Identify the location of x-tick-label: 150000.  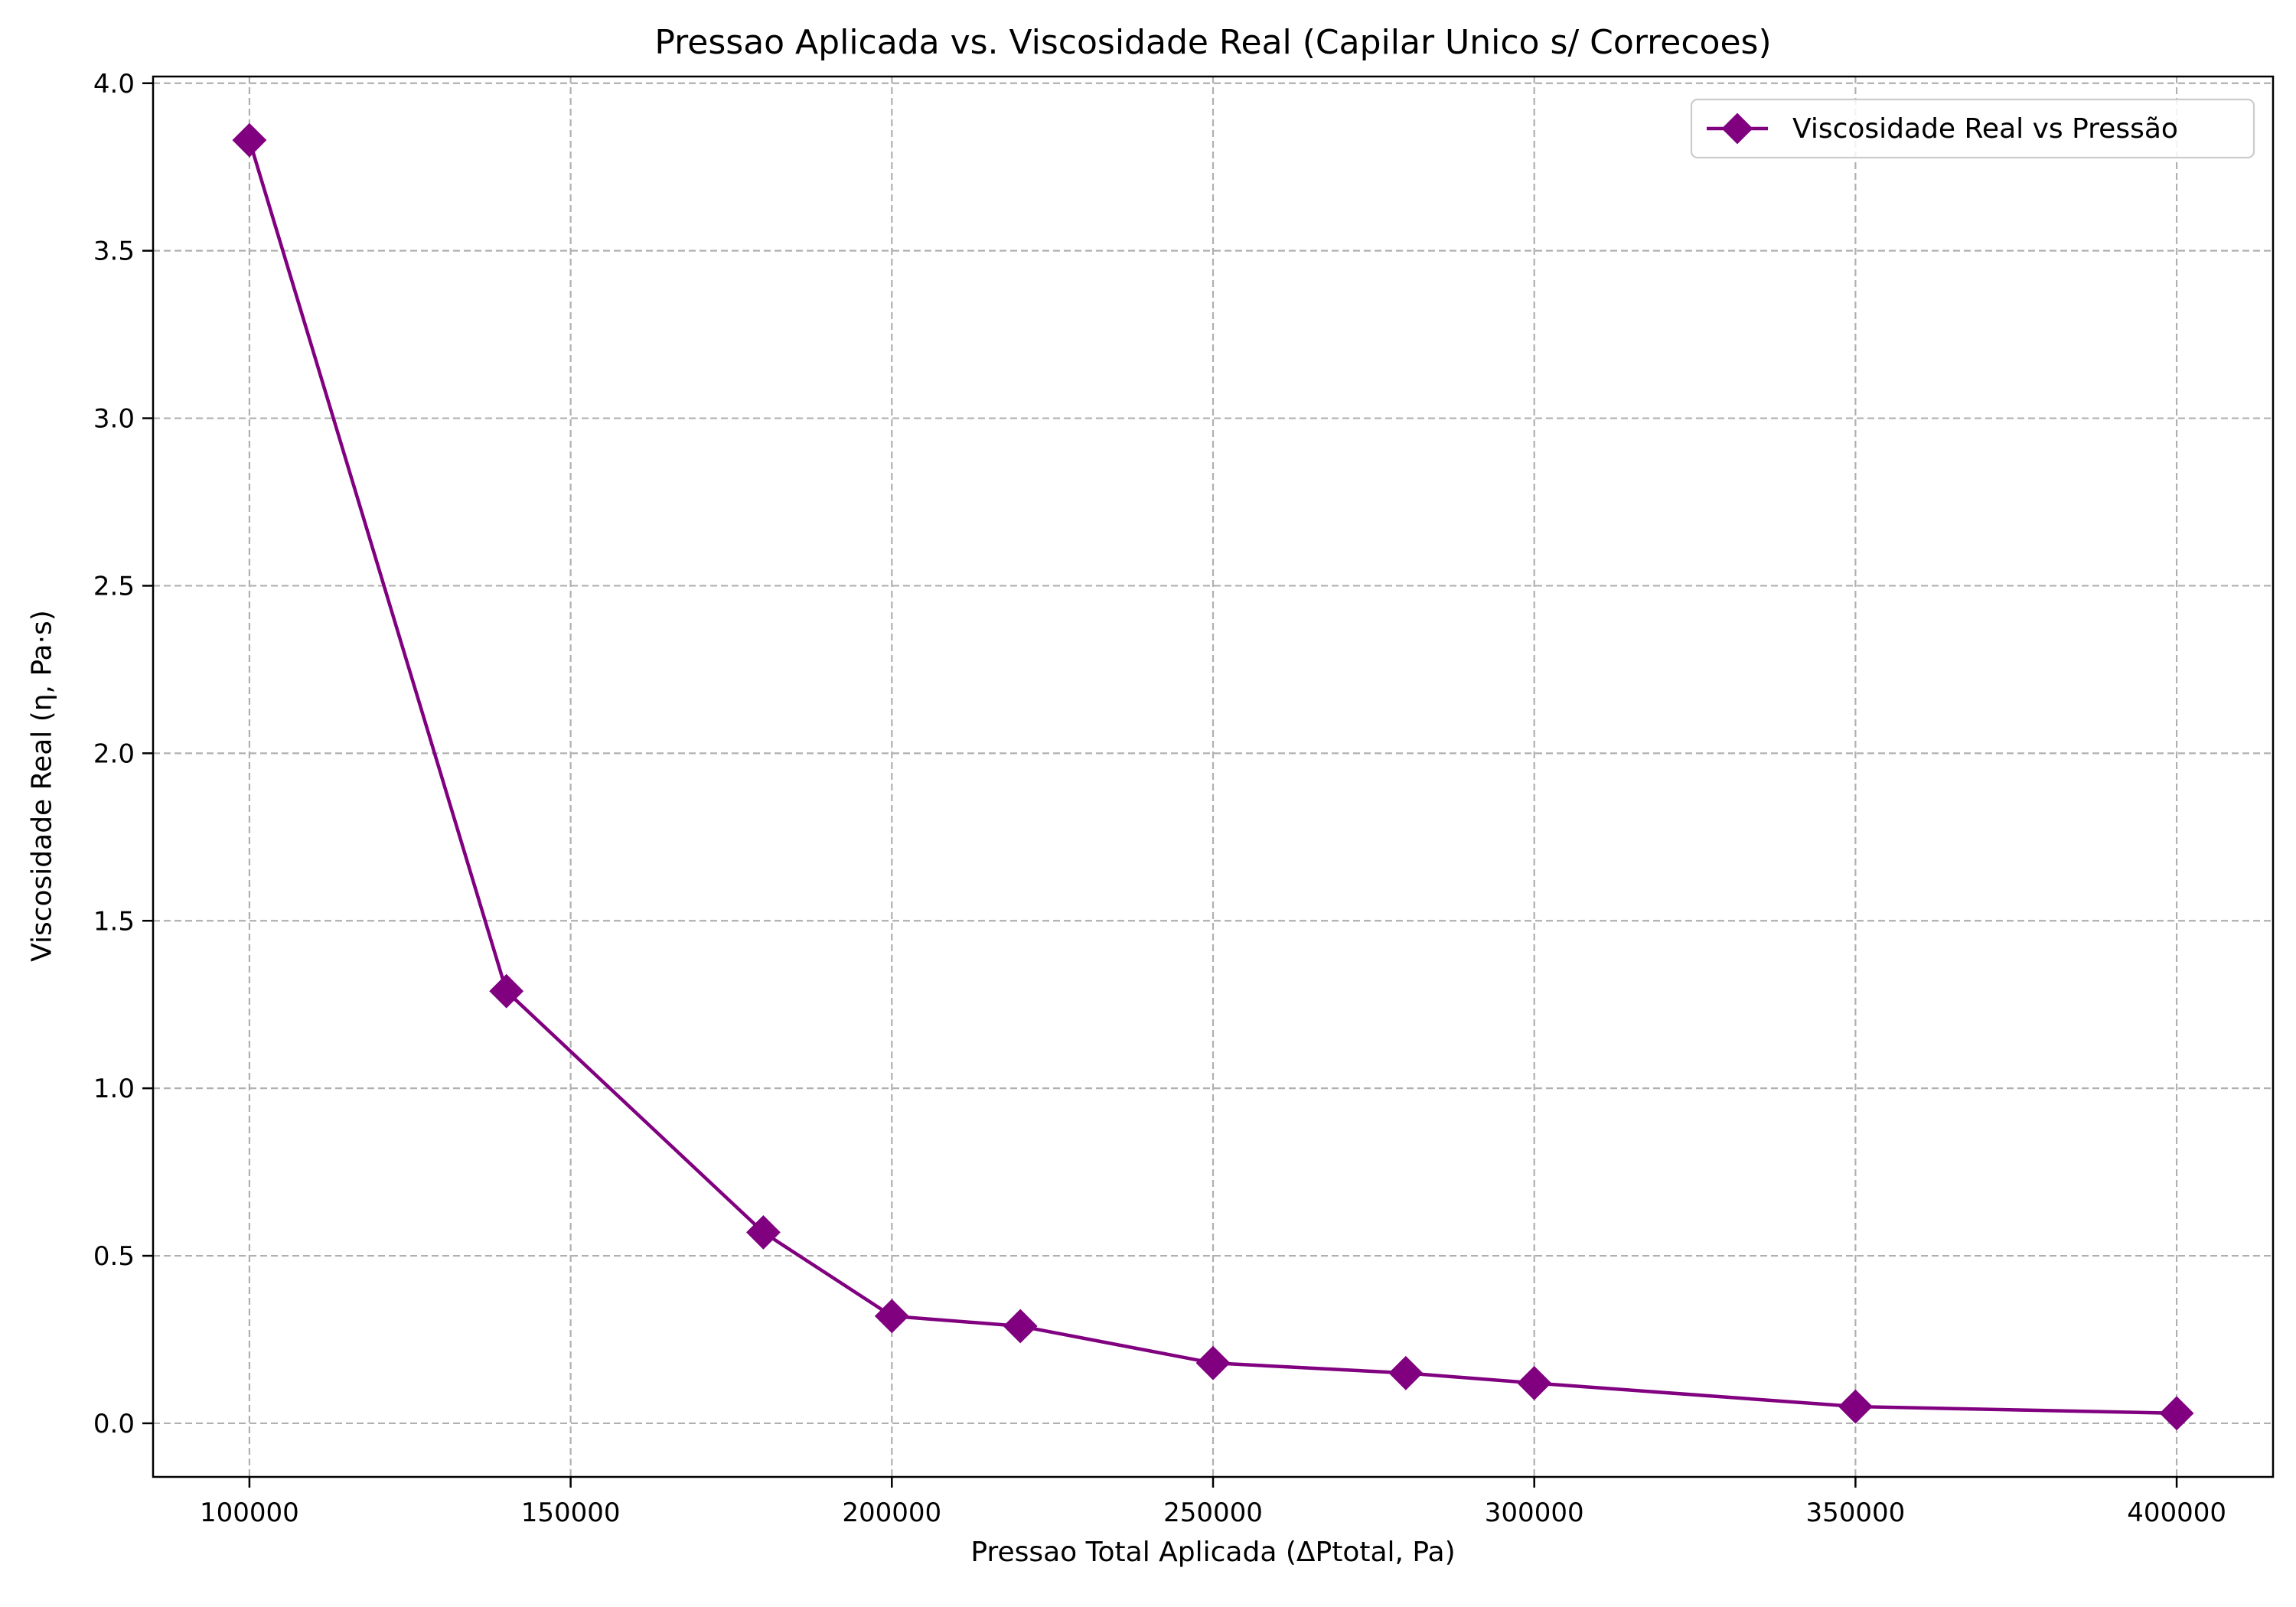
(571, 1513).